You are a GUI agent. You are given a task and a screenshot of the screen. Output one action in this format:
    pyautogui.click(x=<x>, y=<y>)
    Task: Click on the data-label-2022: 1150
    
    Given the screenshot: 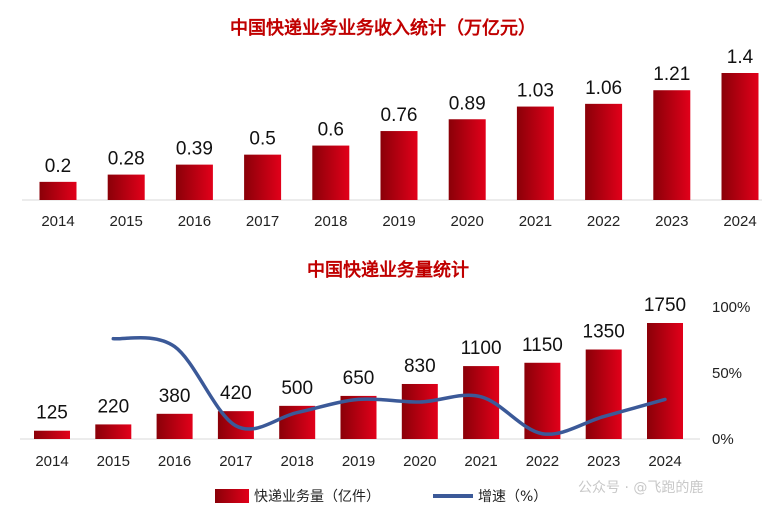 What is the action you would take?
    pyautogui.click(x=542, y=345)
    